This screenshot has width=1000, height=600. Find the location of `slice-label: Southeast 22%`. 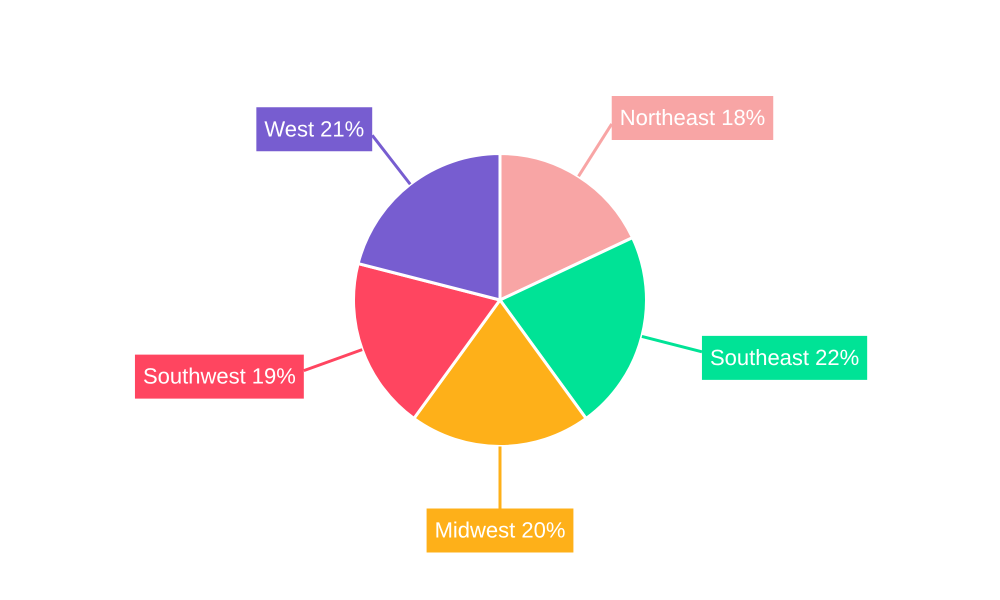

slice-label: Southeast 22% is located at coordinates (785, 357).